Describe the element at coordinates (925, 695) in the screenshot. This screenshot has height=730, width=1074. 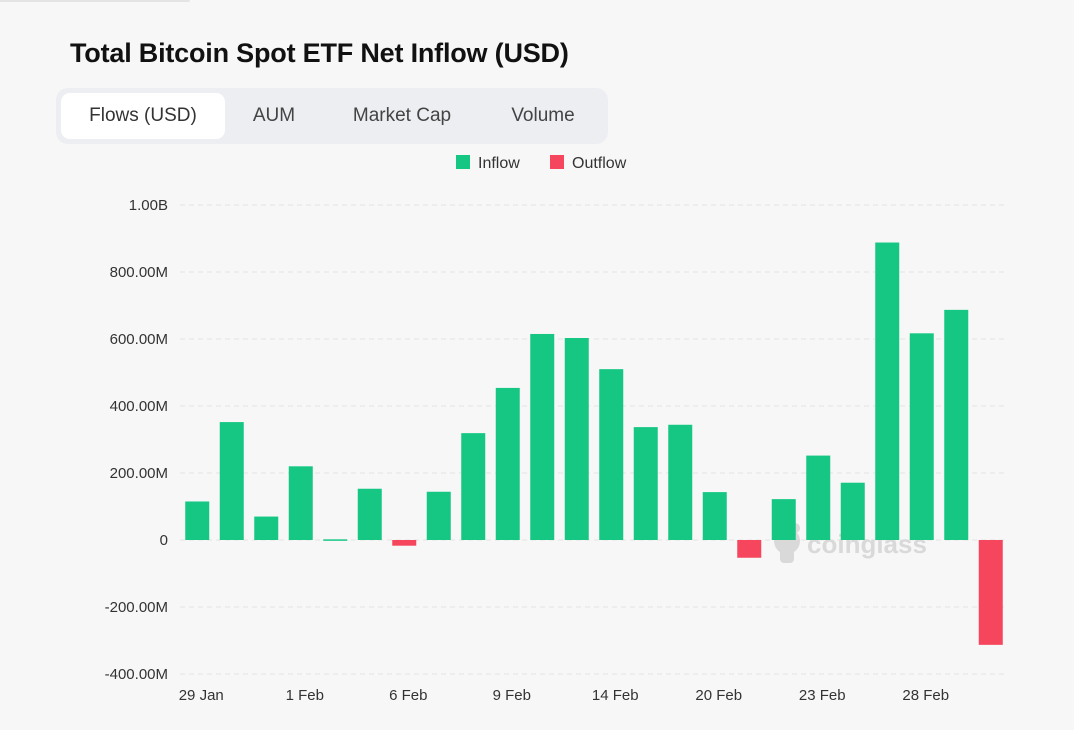
I see `x-tick-label: 28 Feb` at that location.